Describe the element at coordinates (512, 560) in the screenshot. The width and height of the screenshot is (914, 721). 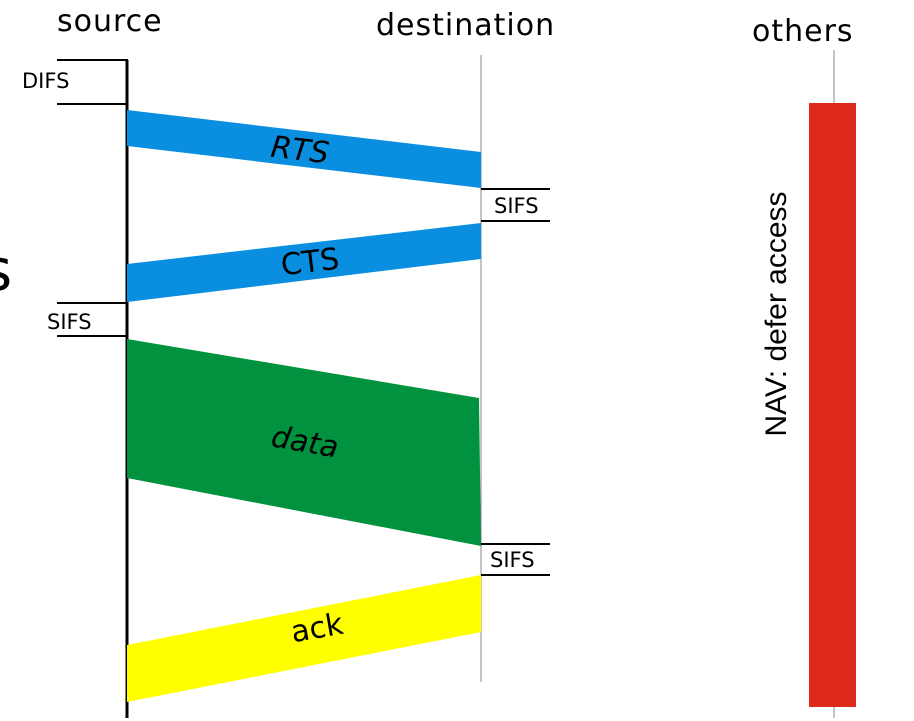
I see `sifs-label-after-data: SIFS` at that location.